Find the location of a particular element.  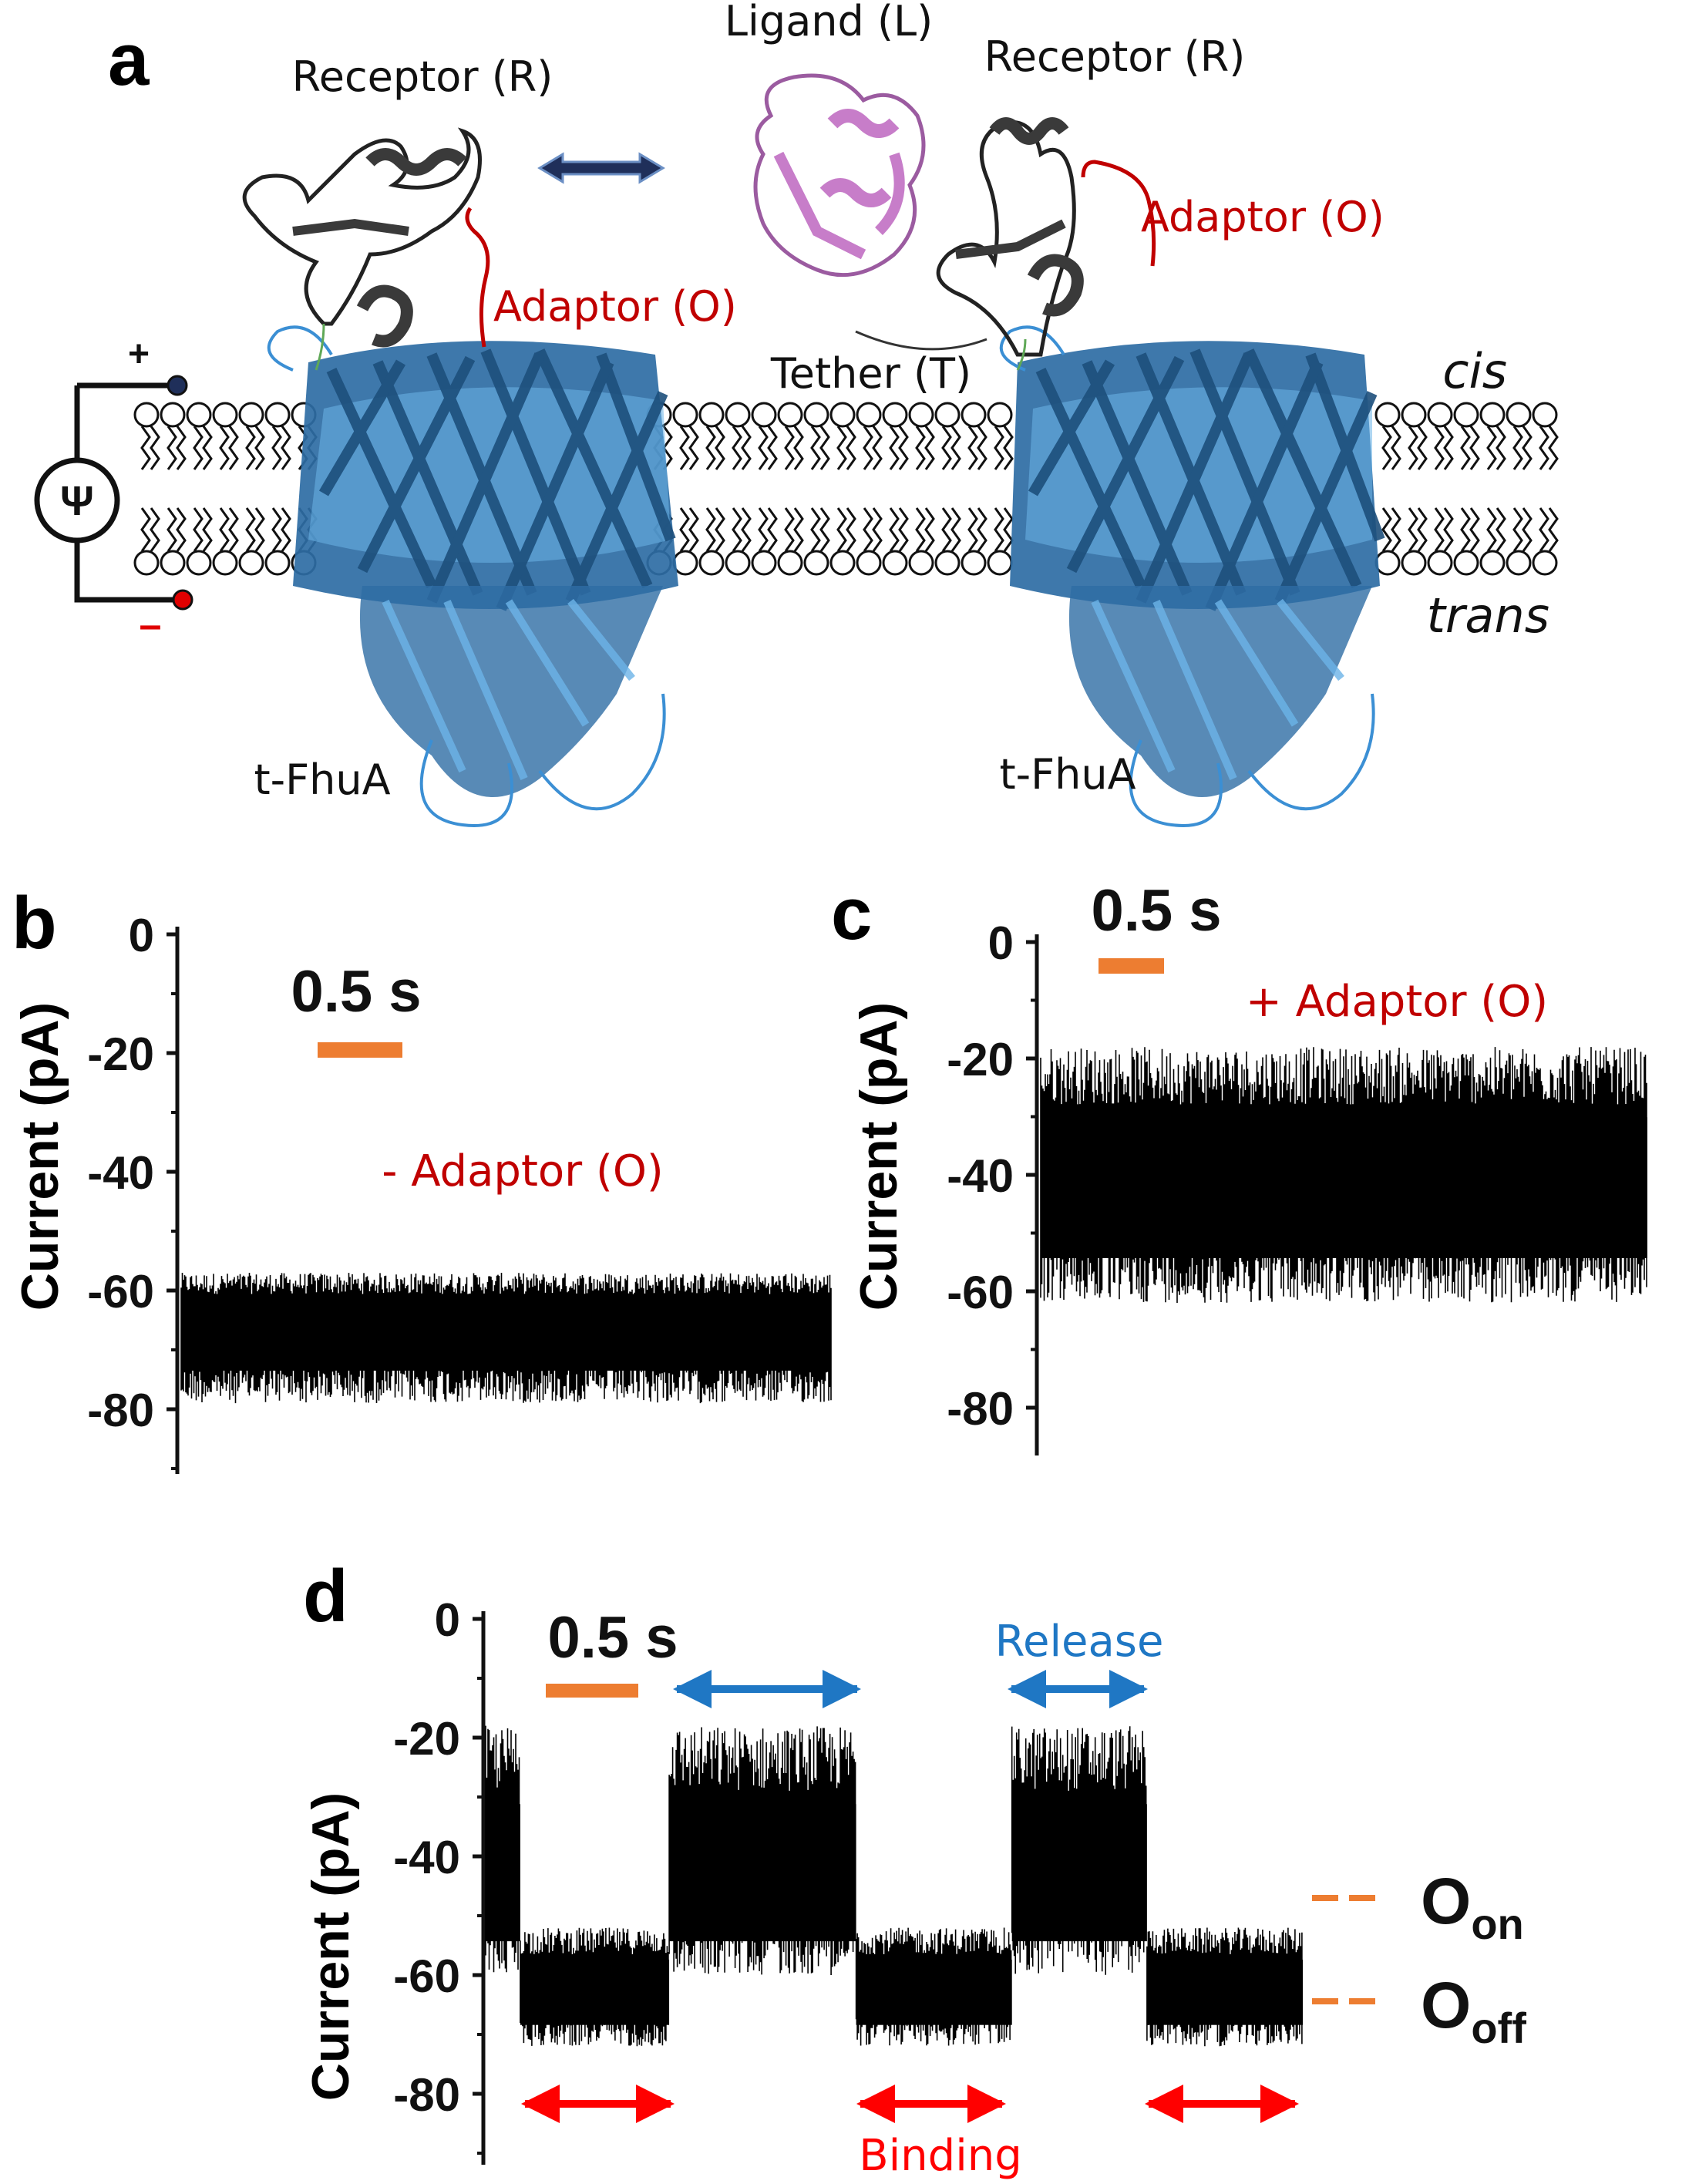

y-tick-label-d: 0 is located at coordinates (448, 1620).